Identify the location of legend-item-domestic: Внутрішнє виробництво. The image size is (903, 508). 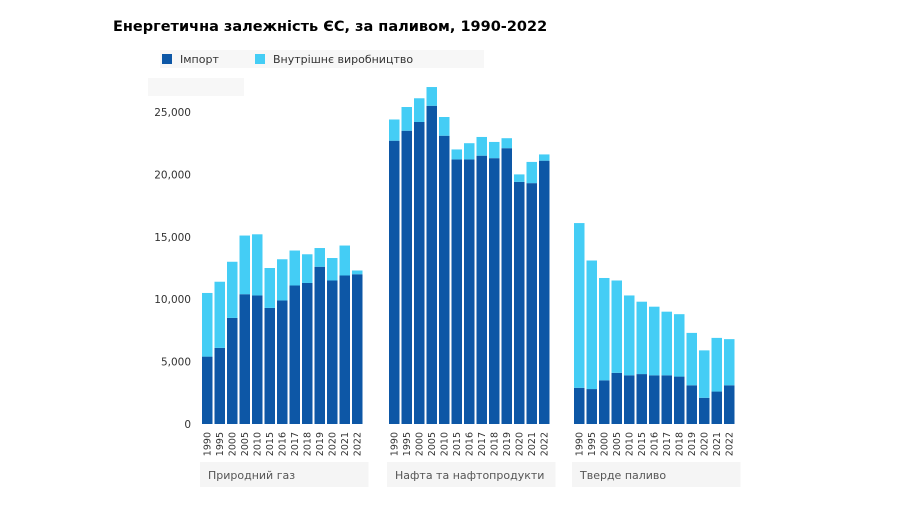
(334, 59).